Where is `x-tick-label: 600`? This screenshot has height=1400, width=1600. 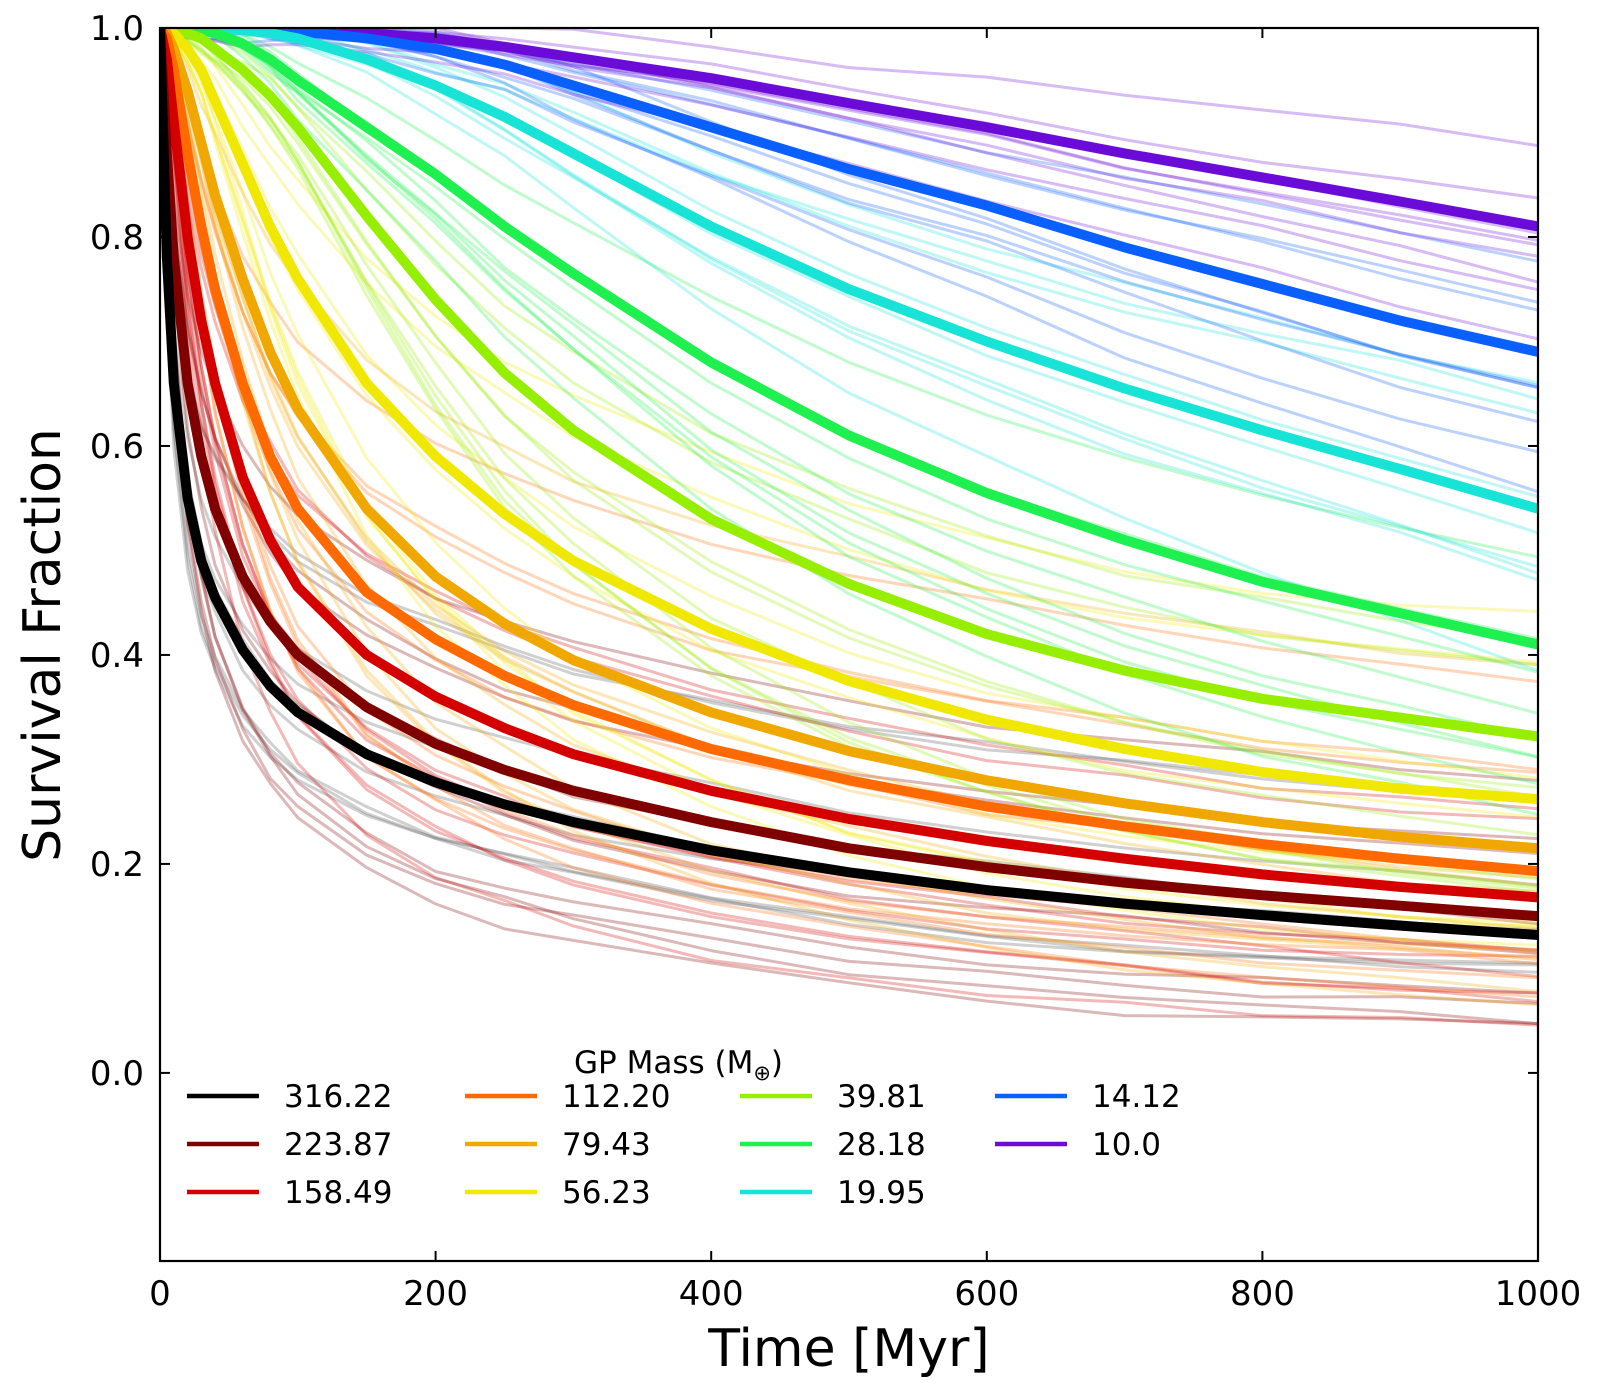
x-tick-label: 600 is located at coordinates (986, 1294).